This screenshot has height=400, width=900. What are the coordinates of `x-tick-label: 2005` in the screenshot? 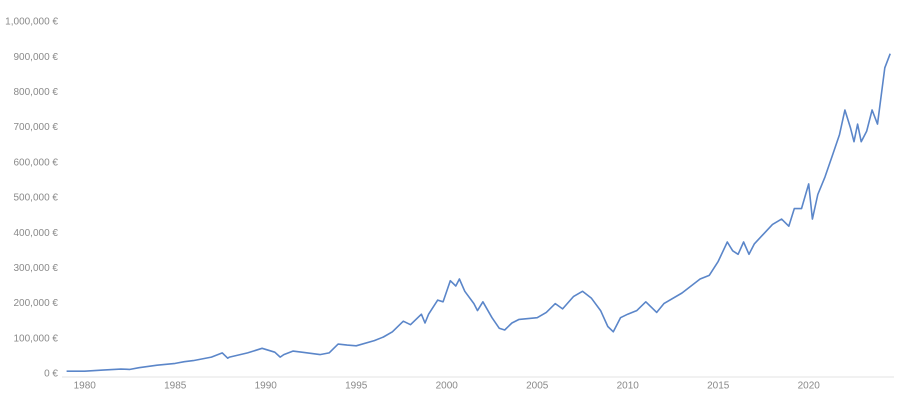 It's located at (537, 386).